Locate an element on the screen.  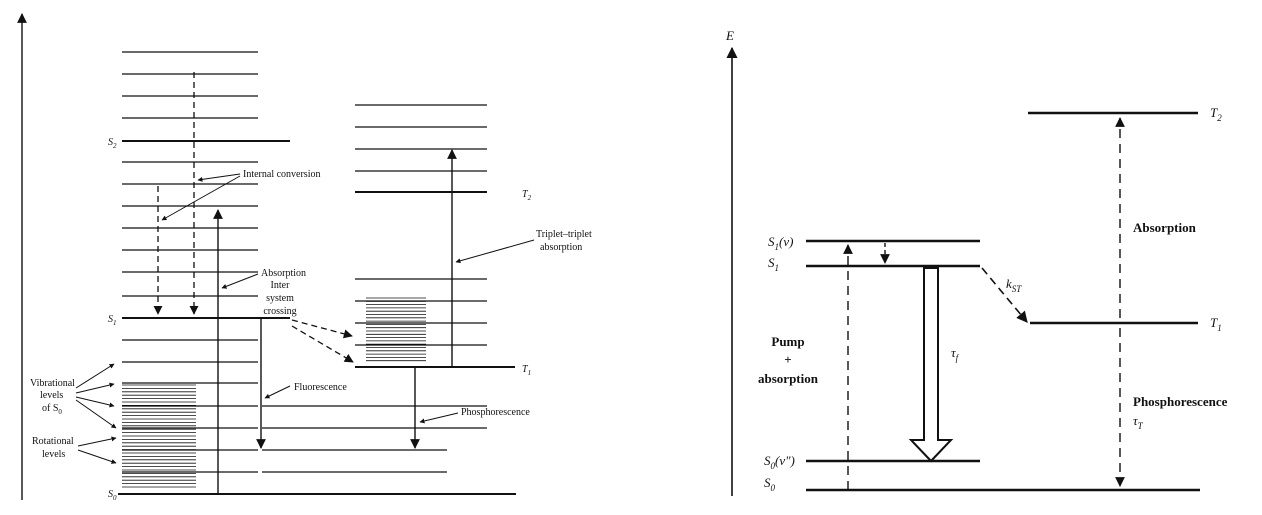
tt-label-line2: absorption is located at coordinates (561, 247).